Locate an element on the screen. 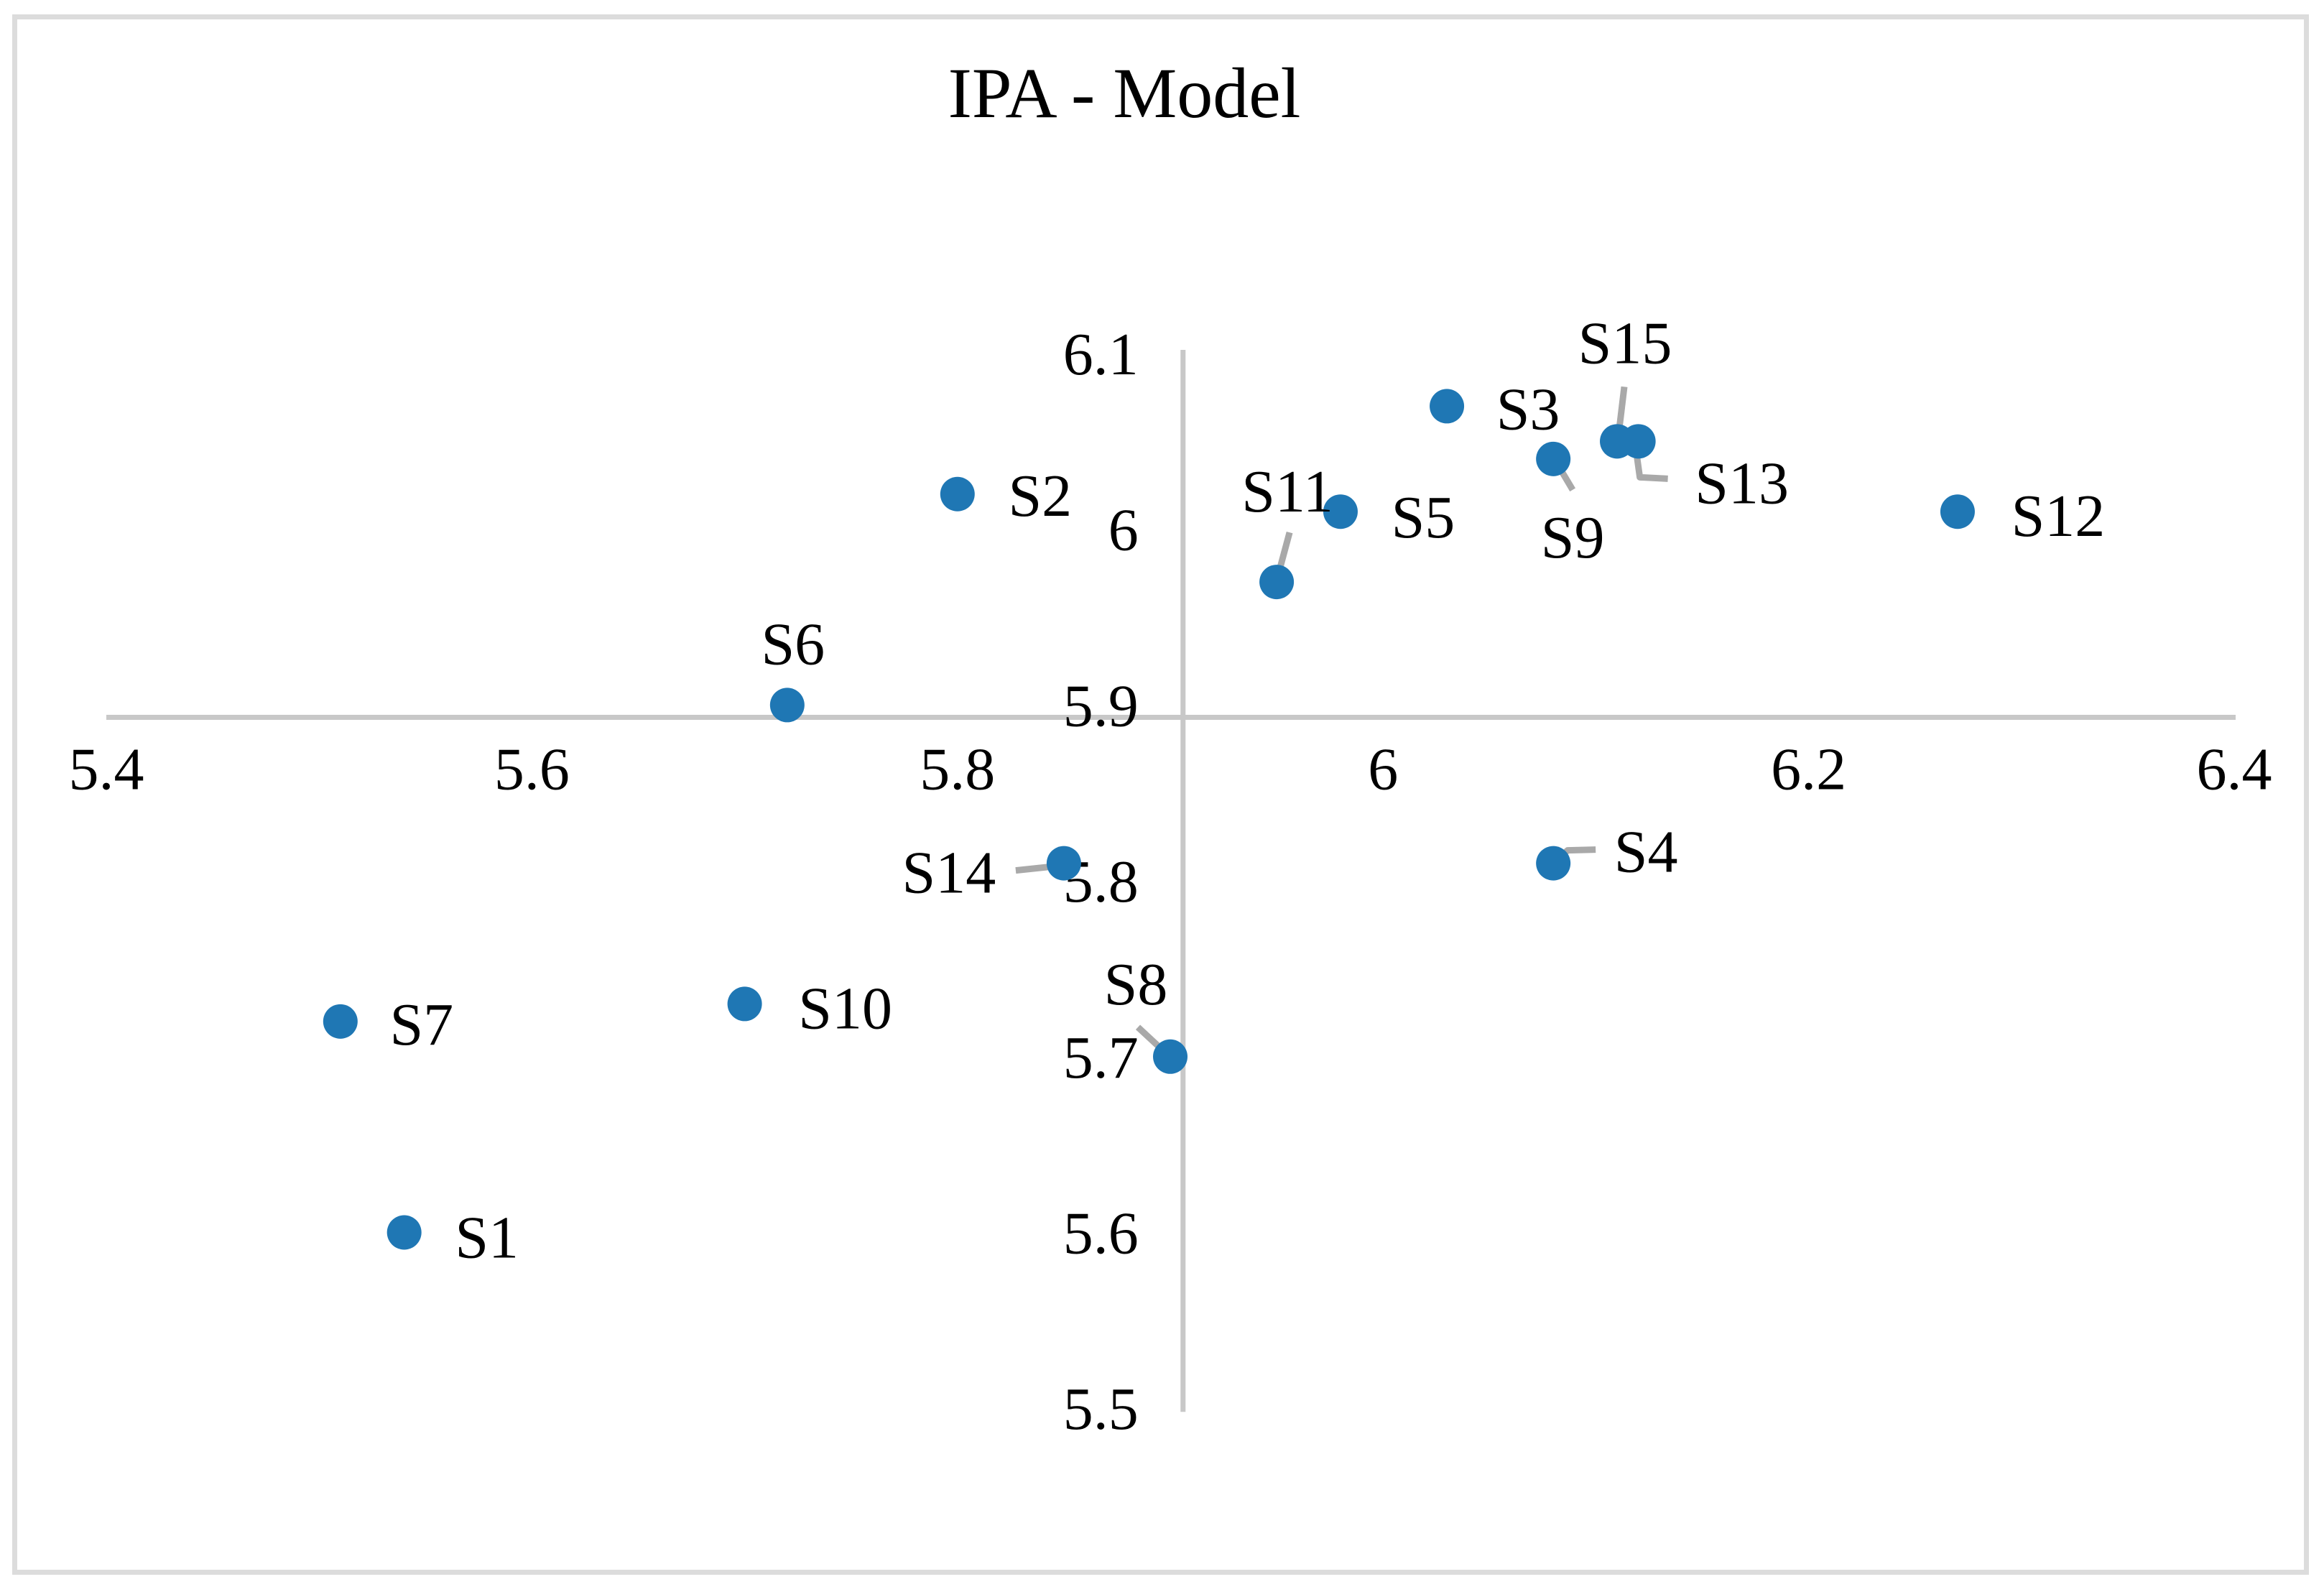  data-point-label: S5 is located at coordinates (1423, 517).